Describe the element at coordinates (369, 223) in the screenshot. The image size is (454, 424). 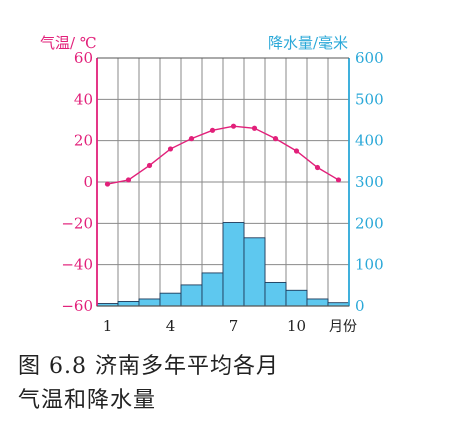
I see `y-right-tick-label: 200` at that location.